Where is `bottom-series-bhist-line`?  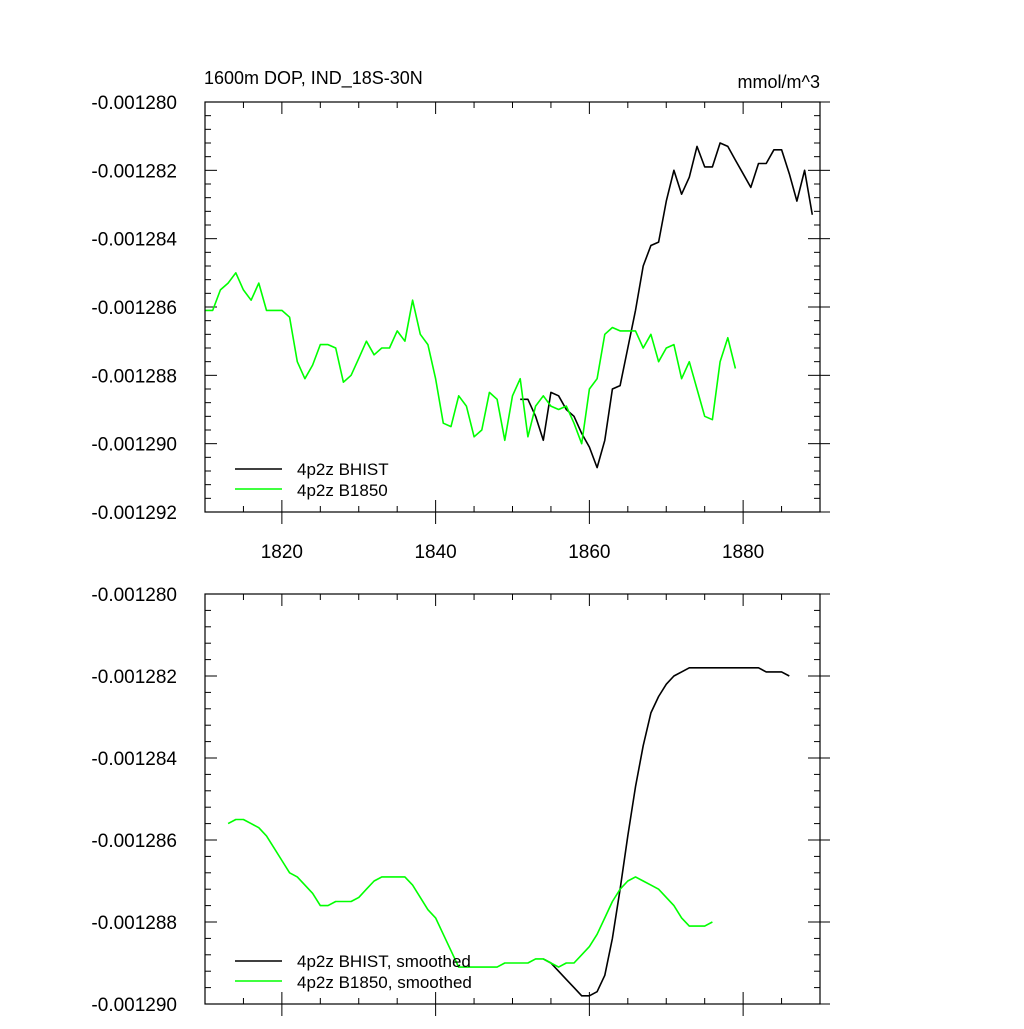
bottom-series-bhist-line is located at coordinates (666, 831).